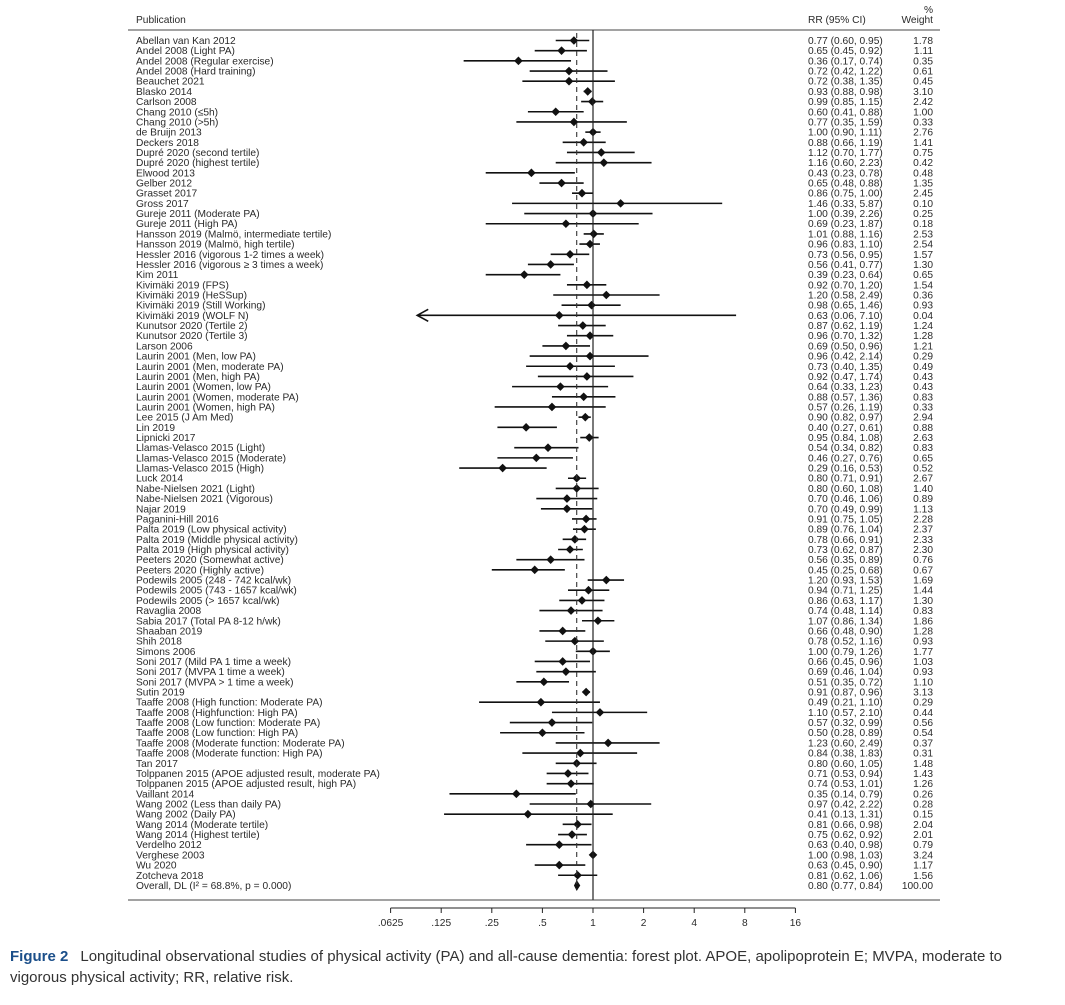  What do you see at coordinates (923, 163) in the screenshot?
I see `study-weight: 0.42` at bounding box center [923, 163].